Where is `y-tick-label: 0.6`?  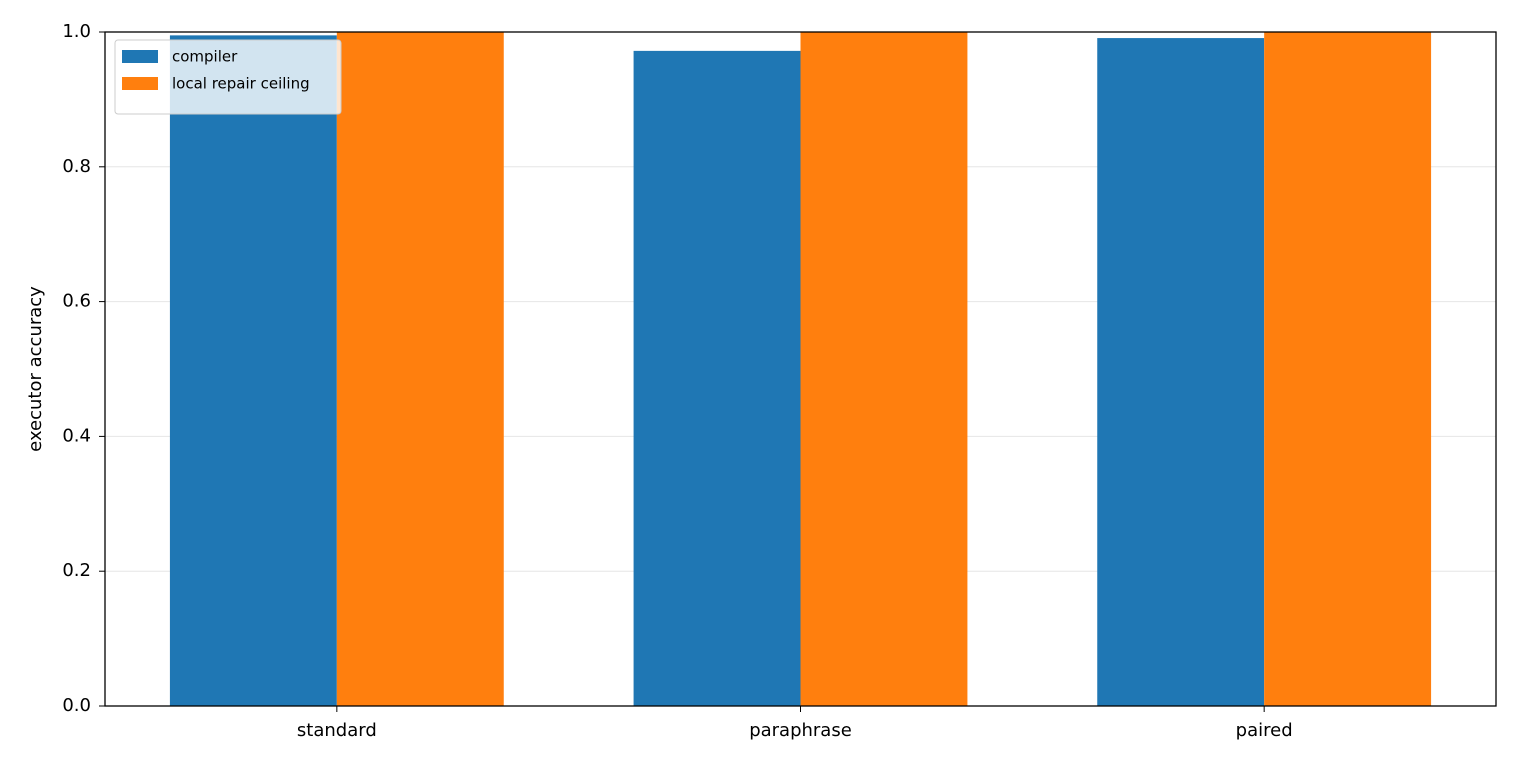 y-tick-label: 0.6 is located at coordinates (76, 301).